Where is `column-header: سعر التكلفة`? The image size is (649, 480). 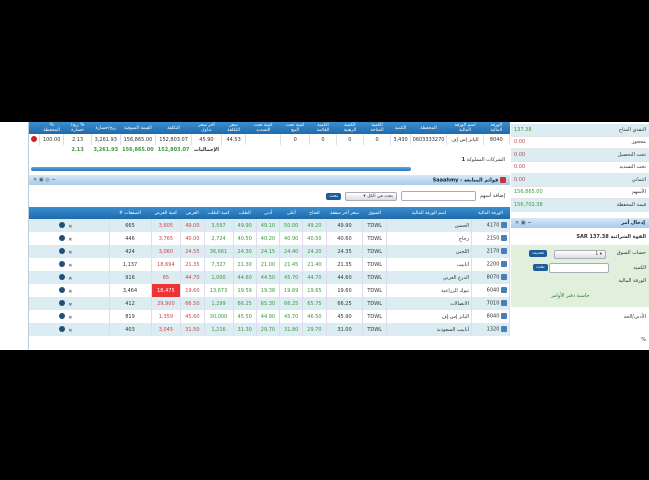
column-header: سعر التكلفة is located at coordinates (233, 128).